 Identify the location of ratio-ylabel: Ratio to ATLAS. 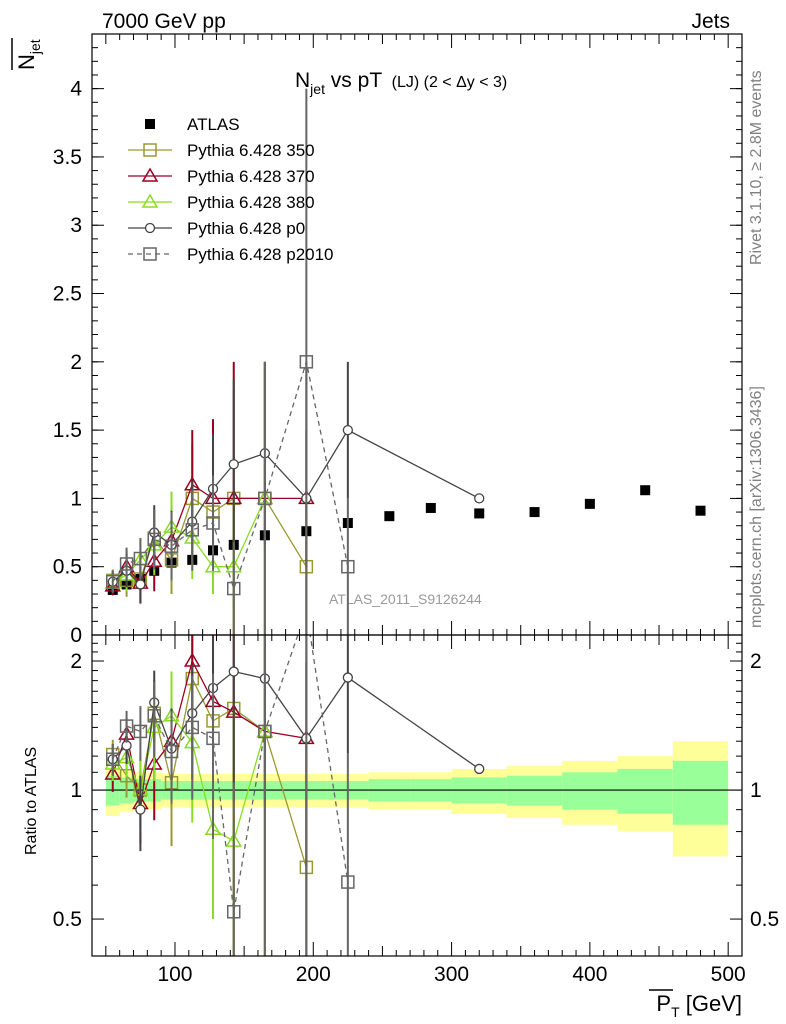
(31, 801).